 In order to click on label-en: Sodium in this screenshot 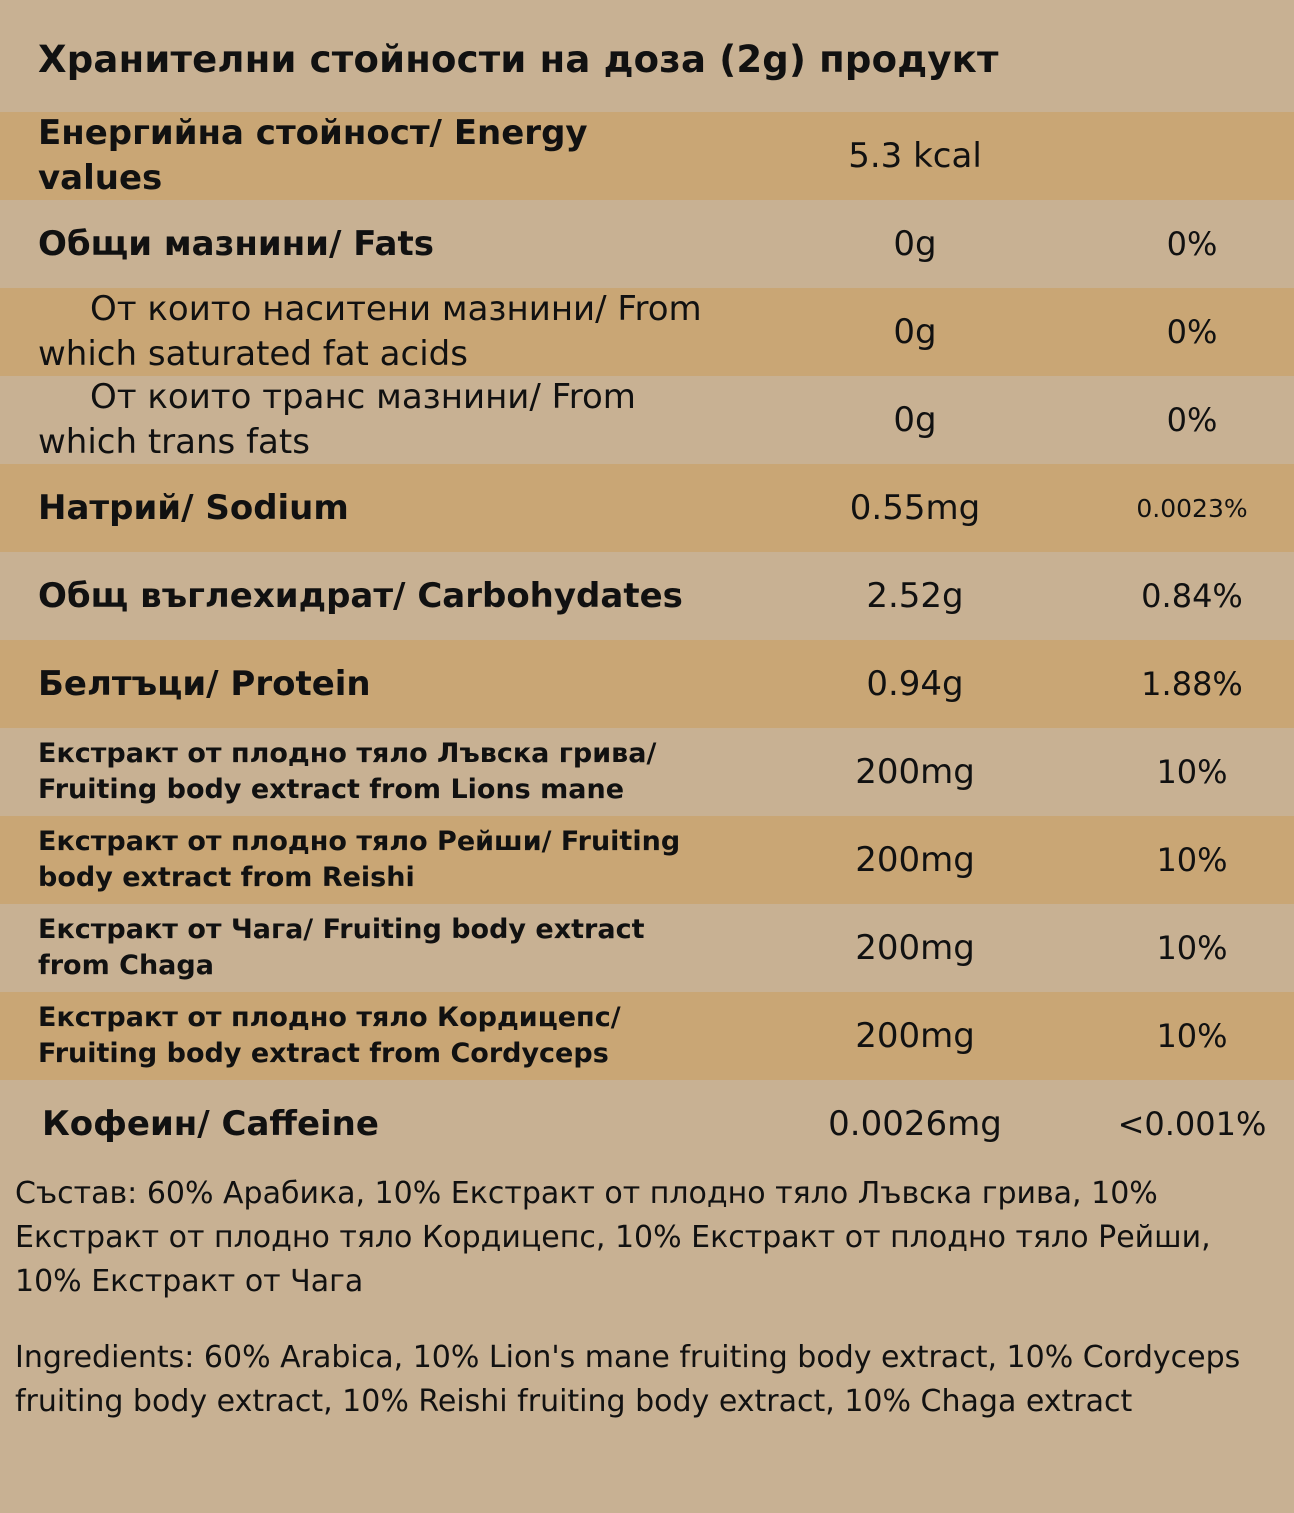, I will do `click(277, 507)`.